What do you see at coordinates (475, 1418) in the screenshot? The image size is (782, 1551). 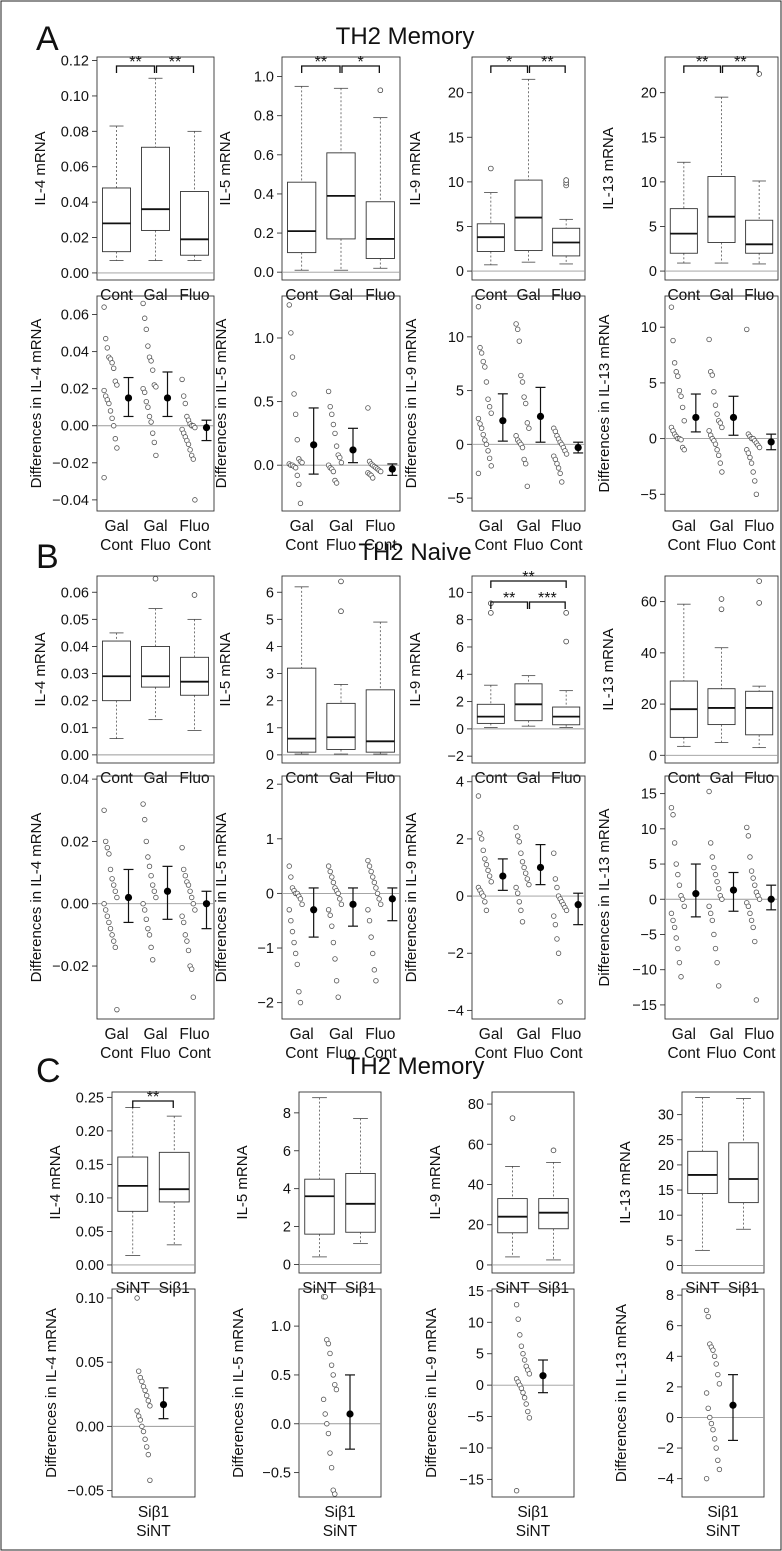 I see `y-tick-label: −5` at bounding box center [475, 1418].